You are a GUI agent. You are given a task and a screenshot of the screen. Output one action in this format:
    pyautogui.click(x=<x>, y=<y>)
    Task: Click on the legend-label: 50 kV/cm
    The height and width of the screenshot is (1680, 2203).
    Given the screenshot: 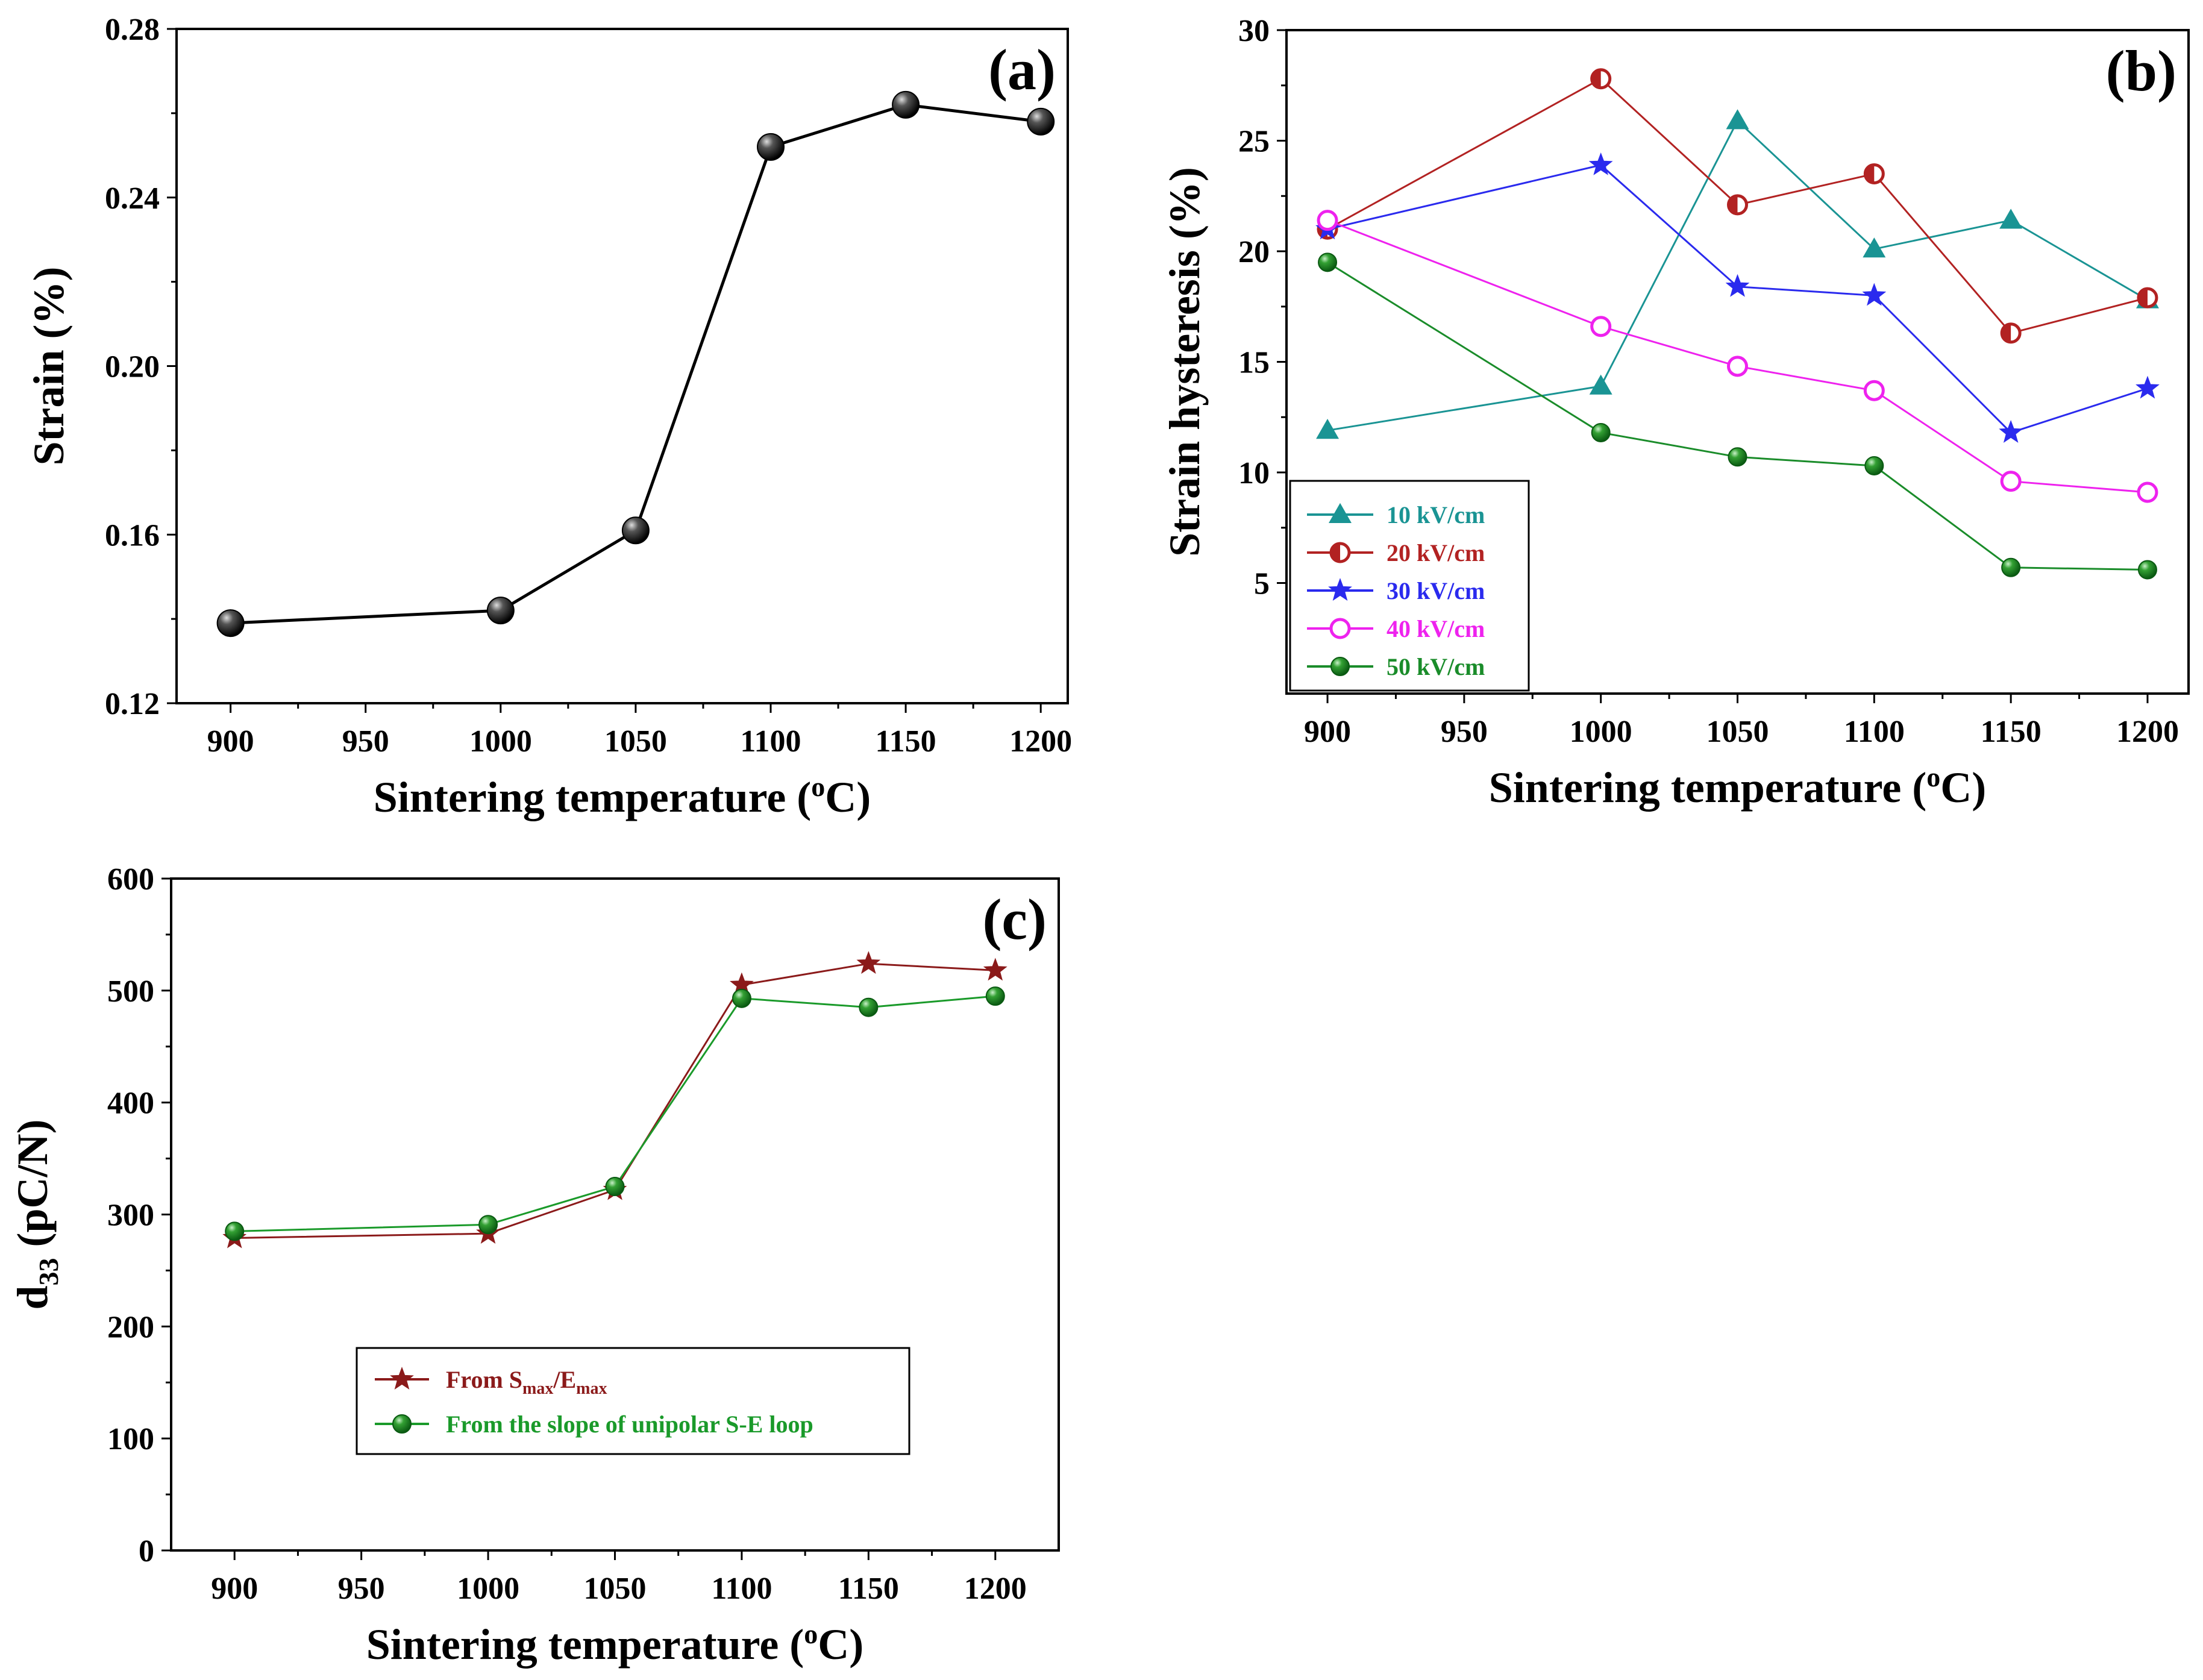 What is the action you would take?
    pyautogui.click(x=1436, y=666)
    